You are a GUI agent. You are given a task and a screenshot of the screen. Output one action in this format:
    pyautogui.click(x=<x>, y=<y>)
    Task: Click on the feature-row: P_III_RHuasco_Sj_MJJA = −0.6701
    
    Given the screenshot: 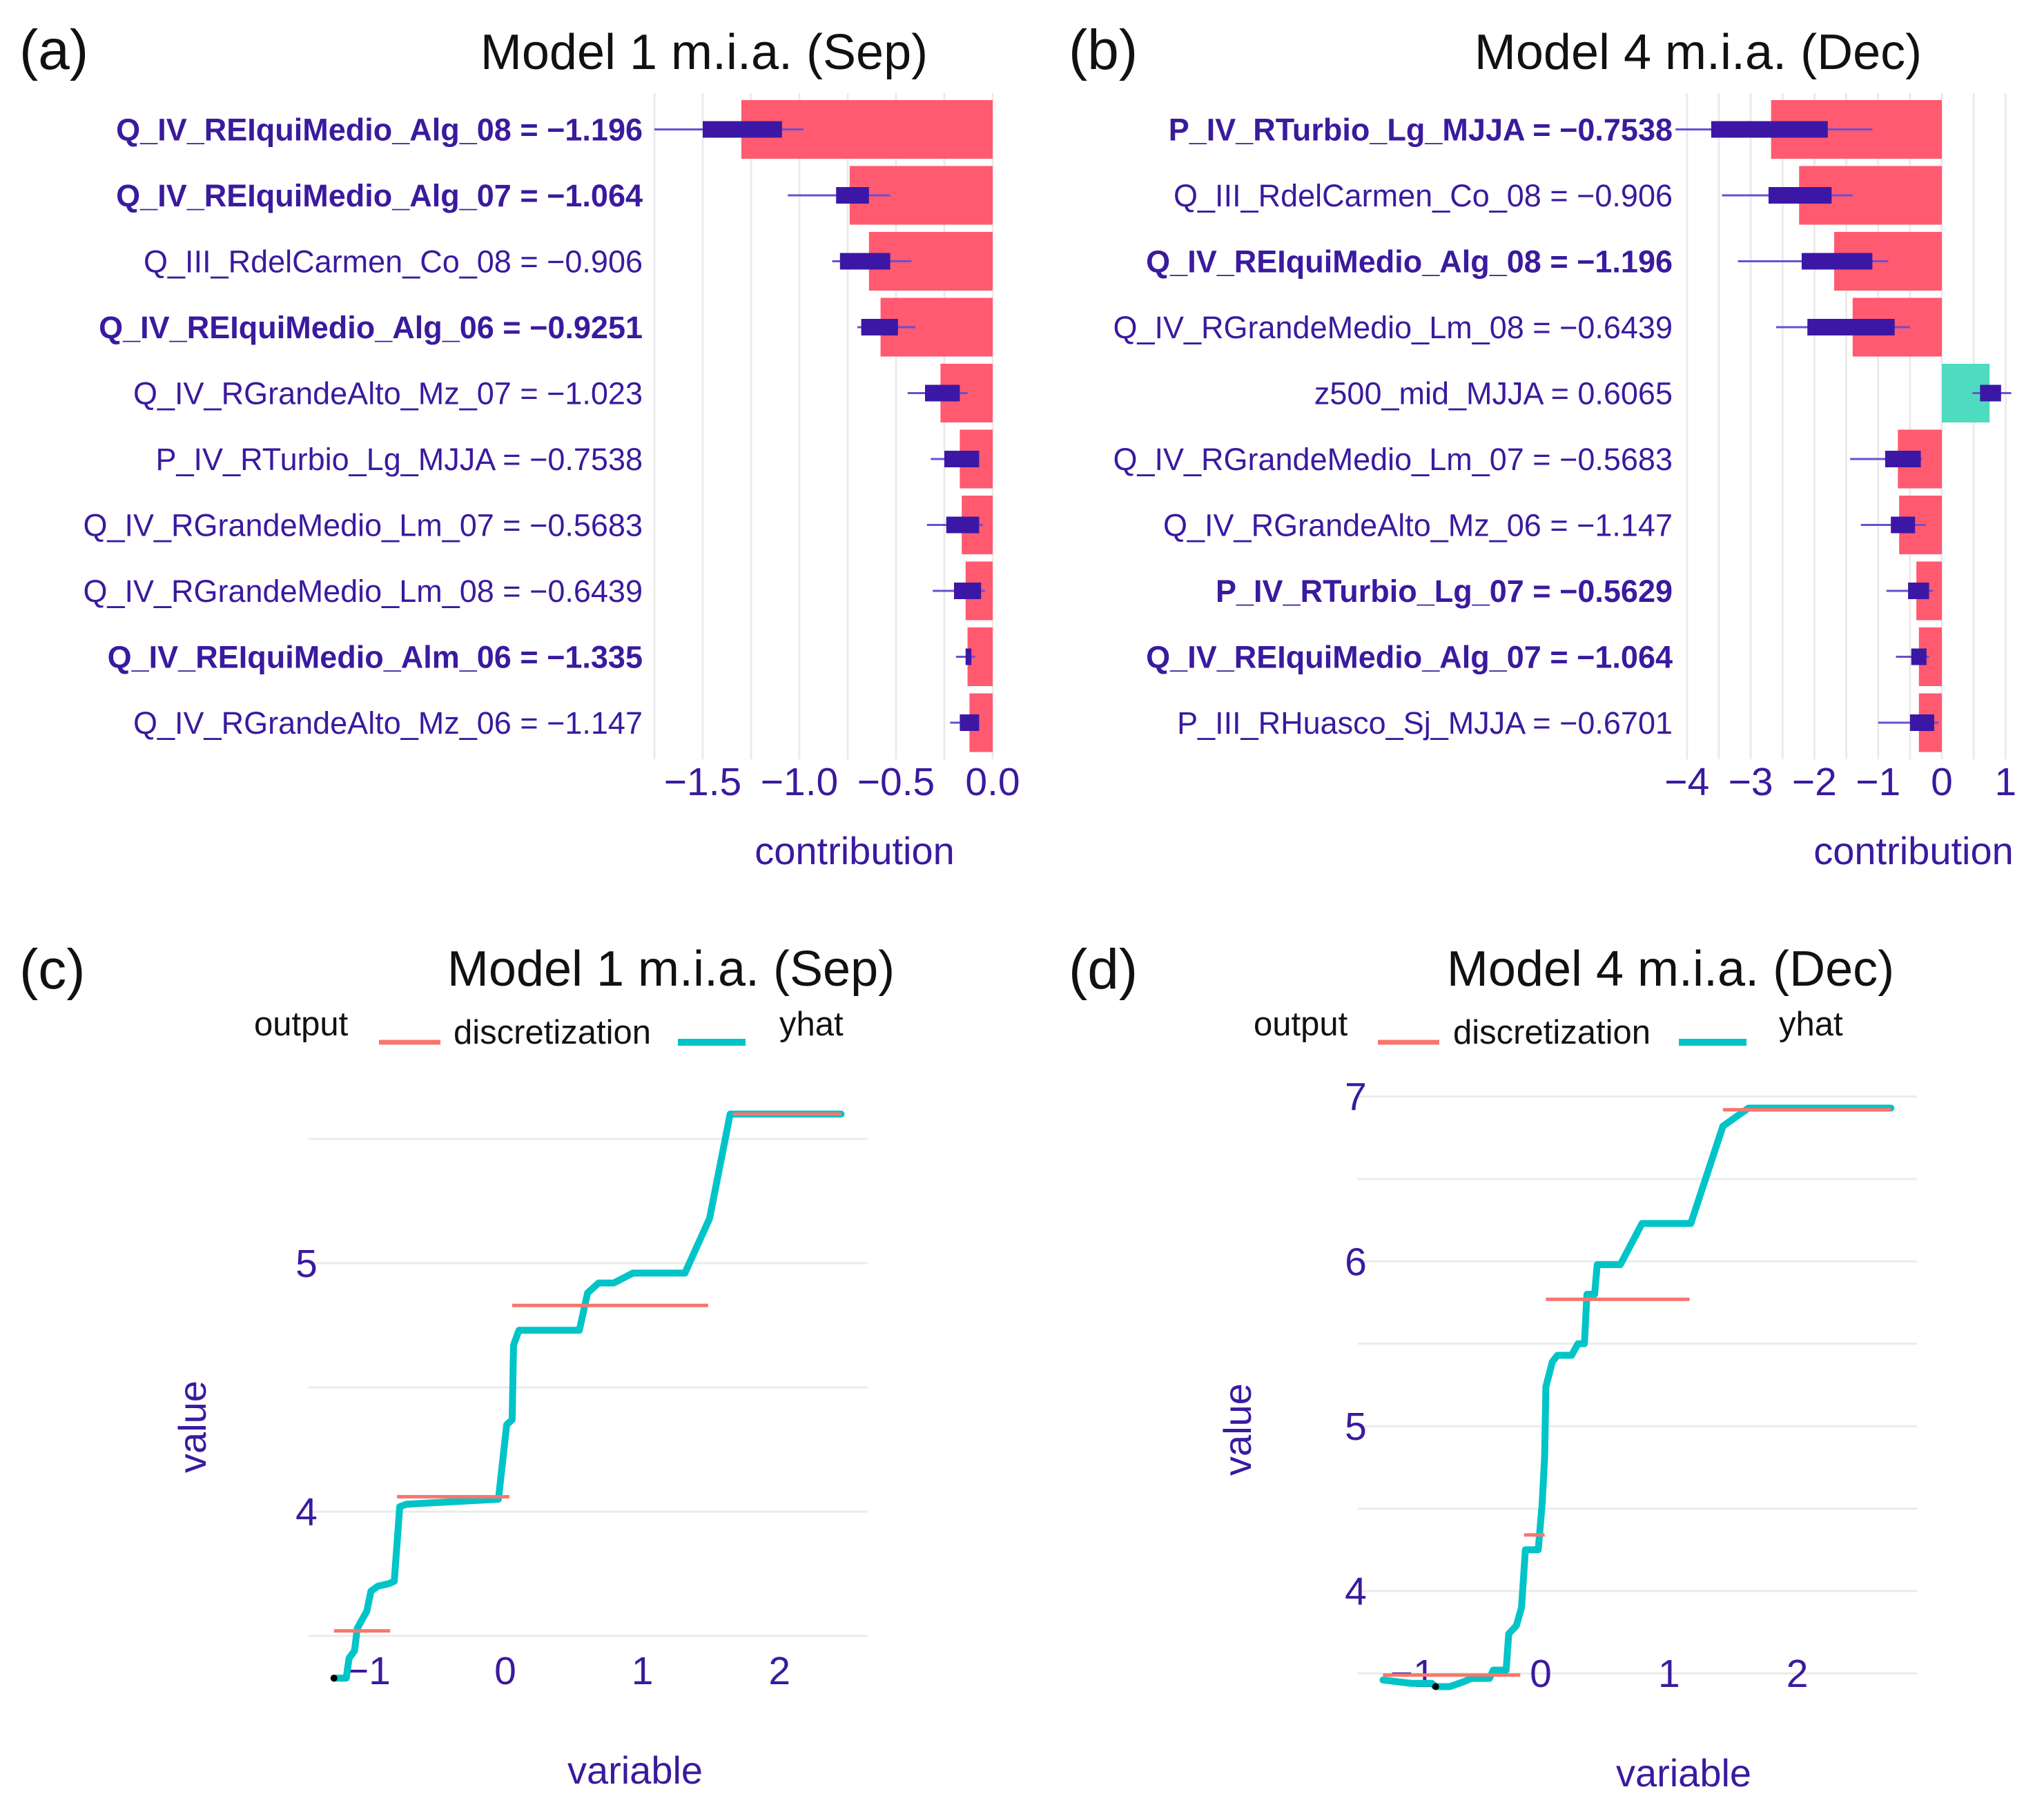 What is the action you would take?
    pyautogui.click(x=1559, y=722)
    